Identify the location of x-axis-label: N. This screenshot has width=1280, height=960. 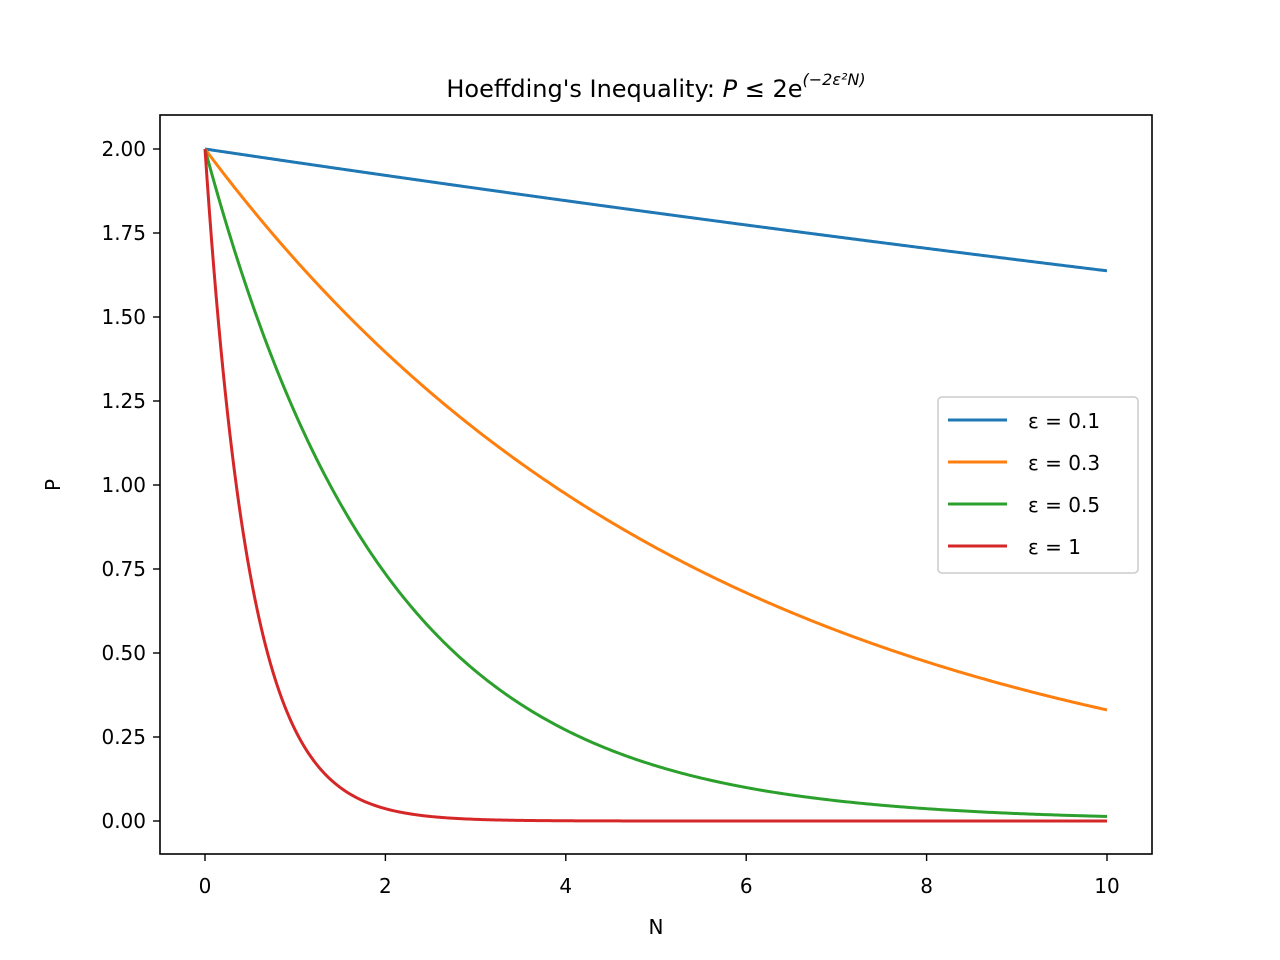
(656, 927).